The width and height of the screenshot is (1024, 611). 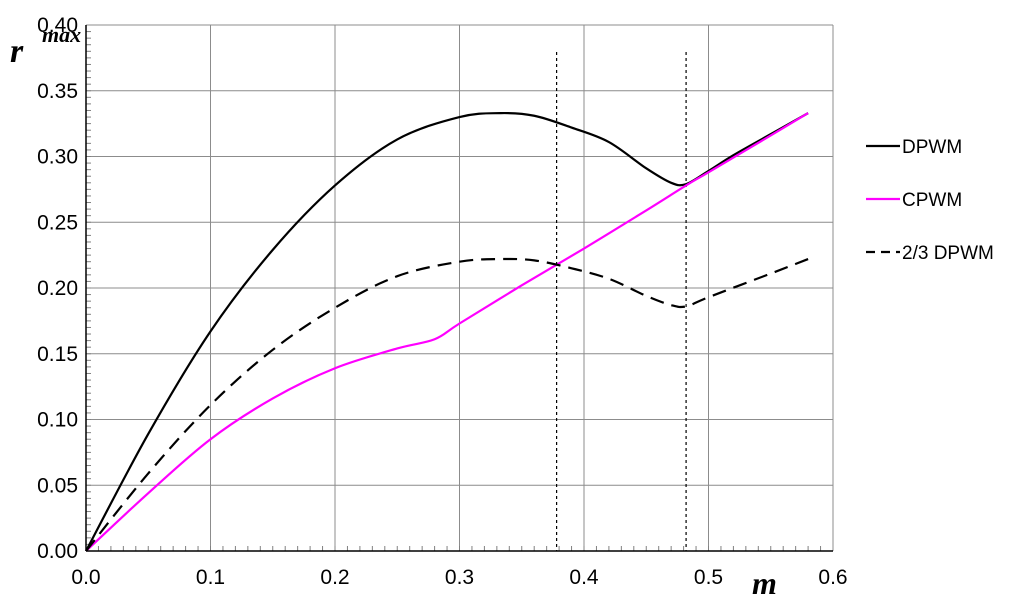 I want to click on y-tick-label: 0.25, so click(x=57, y=222).